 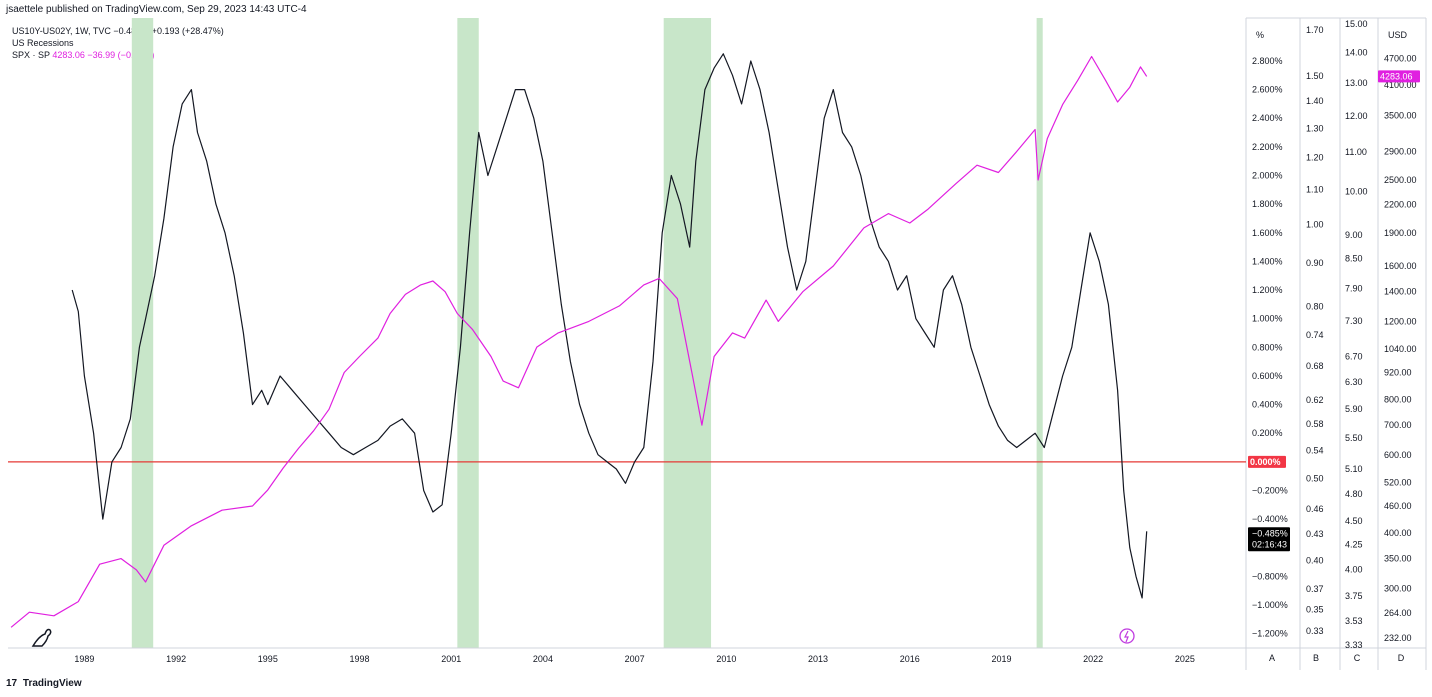 What do you see at coordinates (1354, 521) in the screenshot?
I see `scale-c-label: 4.50` at bounding box center [1354, 521].